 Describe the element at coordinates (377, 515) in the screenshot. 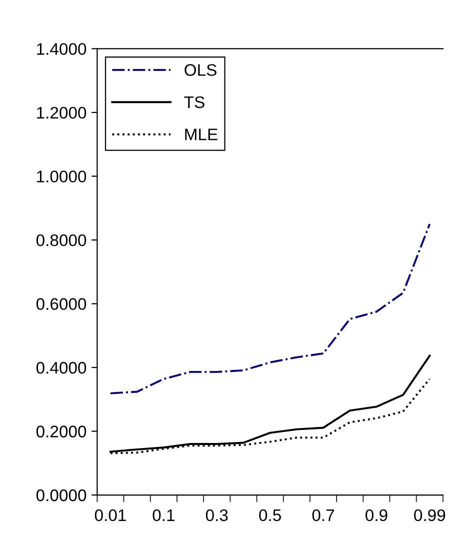

I see `x-tick-label: 0.9` at that location.